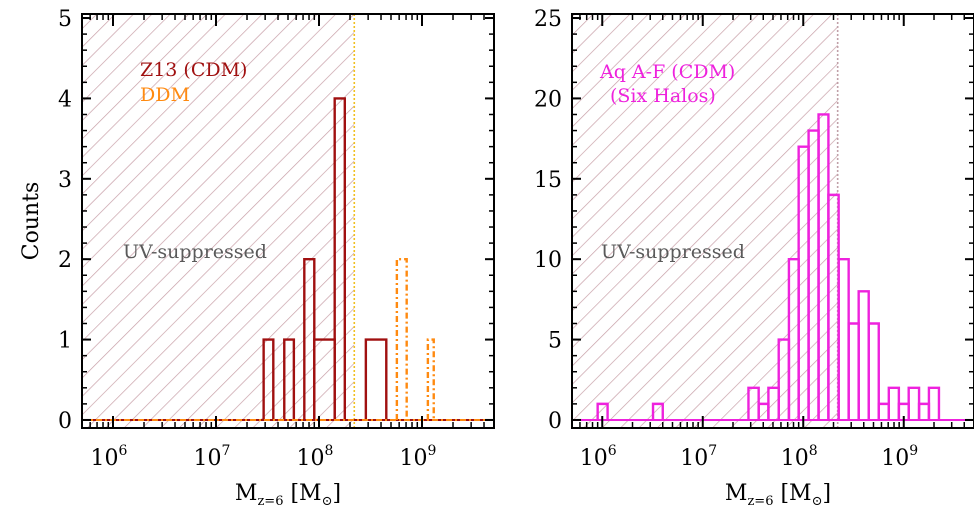 Image resolution: width=974 pixels, height=508 pixels. Describe the element at coordinates (673, 252) in the screenshot. I see `uv-suppressed-label-right: UV-suppressed` at that location.